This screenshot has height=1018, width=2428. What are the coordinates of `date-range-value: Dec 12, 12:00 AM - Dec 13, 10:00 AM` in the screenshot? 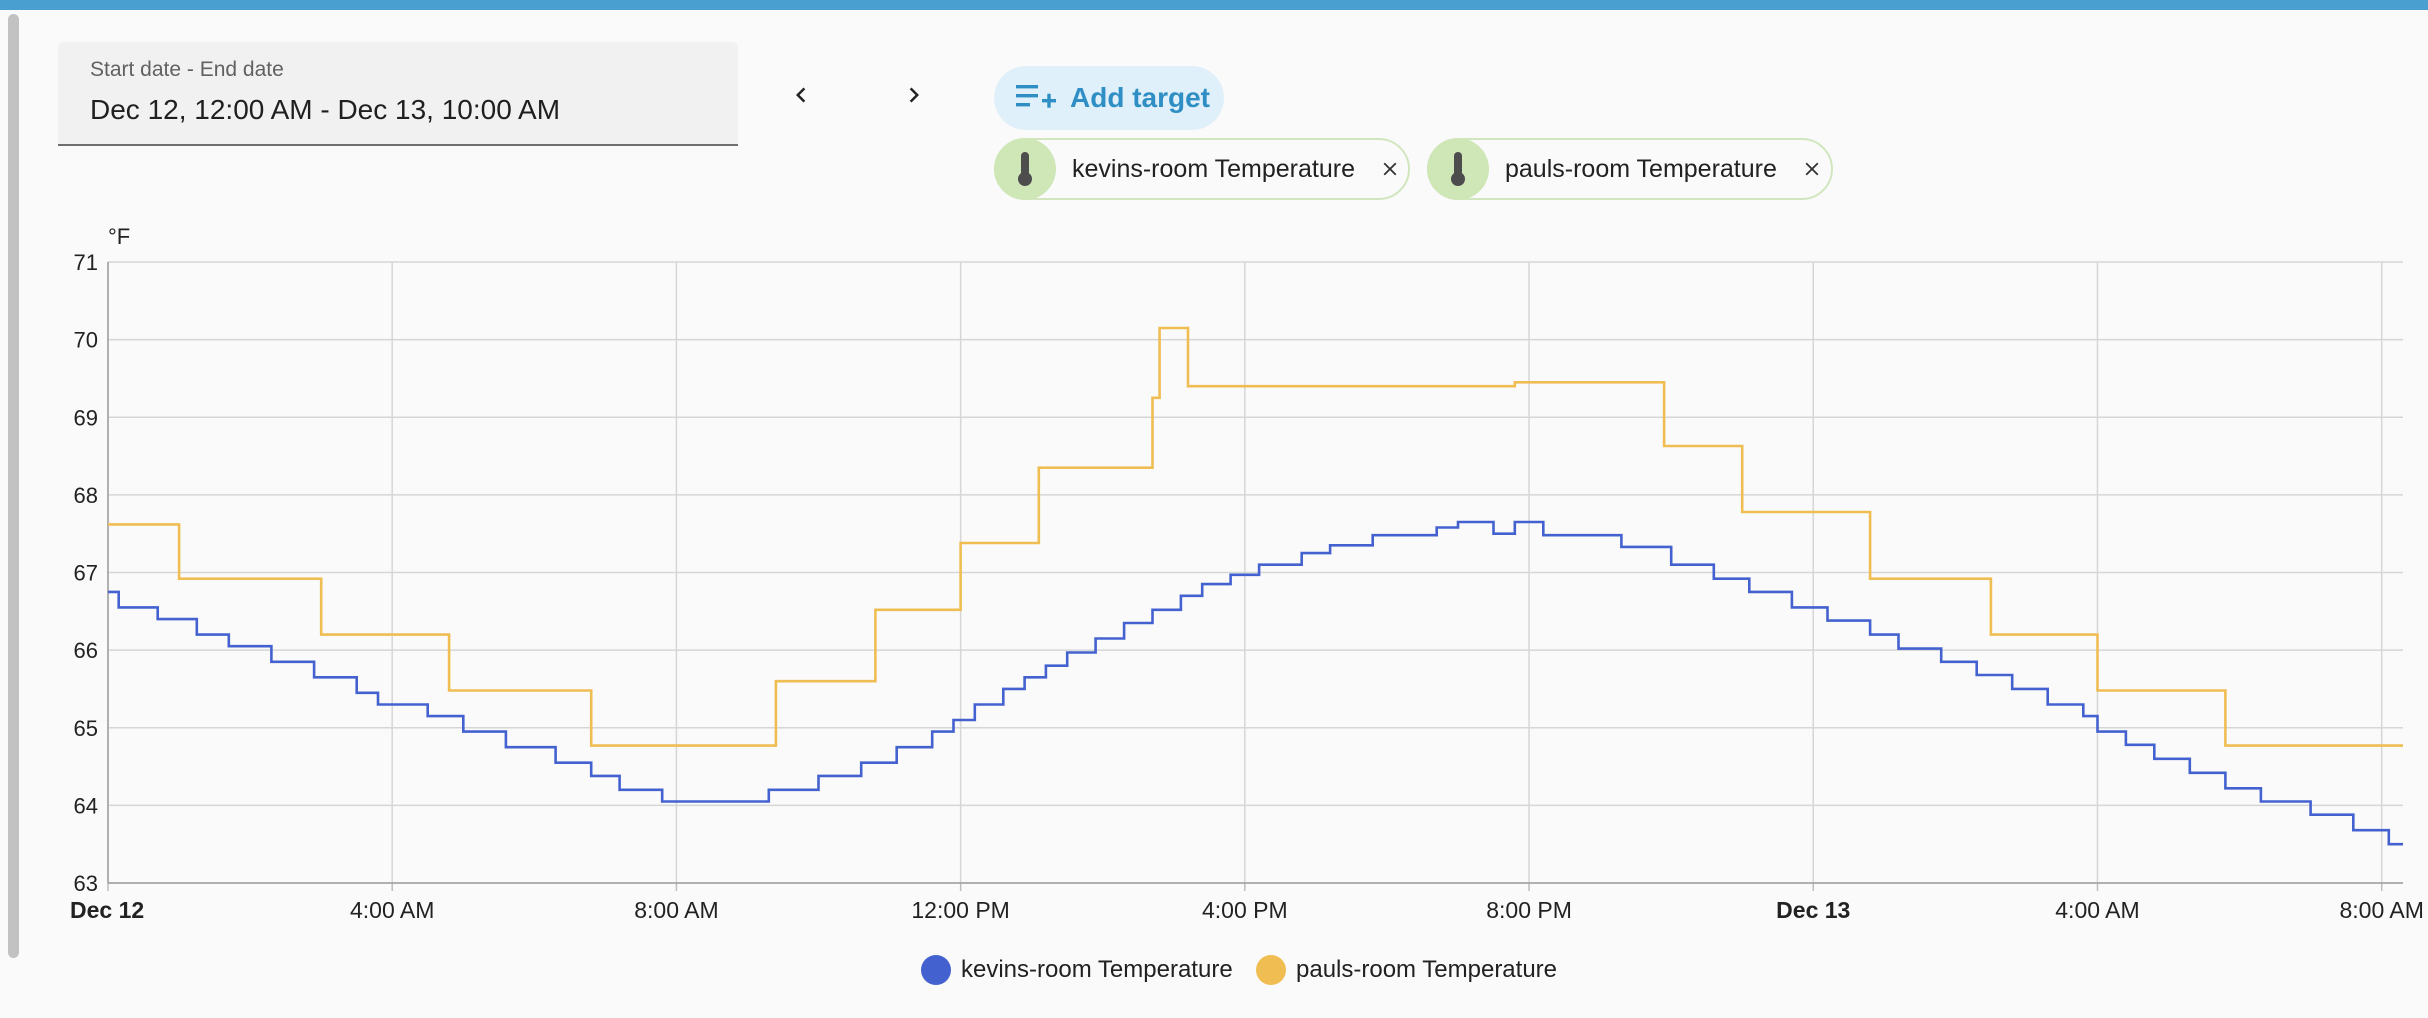 It's located at (325, 109).